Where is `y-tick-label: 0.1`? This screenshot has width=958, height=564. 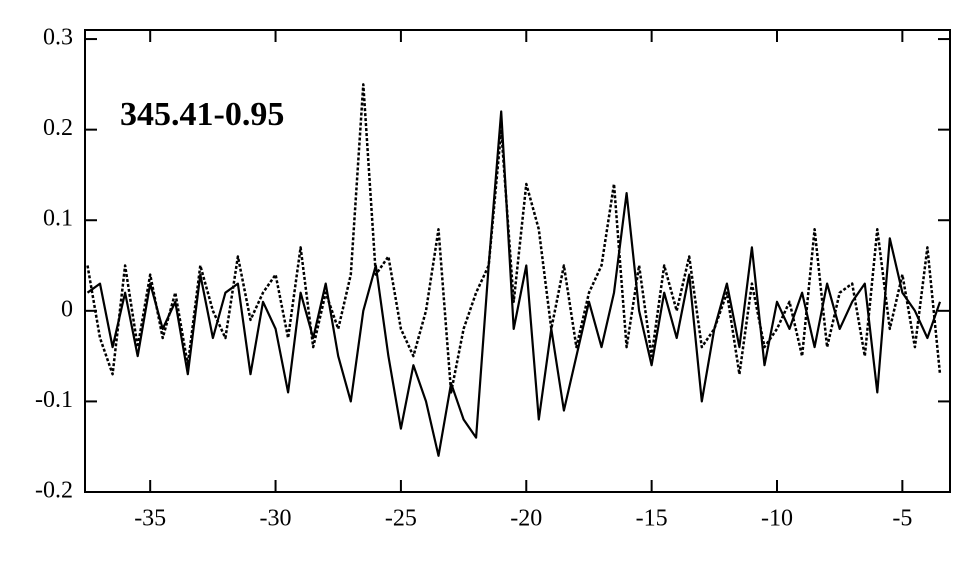 y-tick-label: 0.1 is located at coordinates (58, 219).